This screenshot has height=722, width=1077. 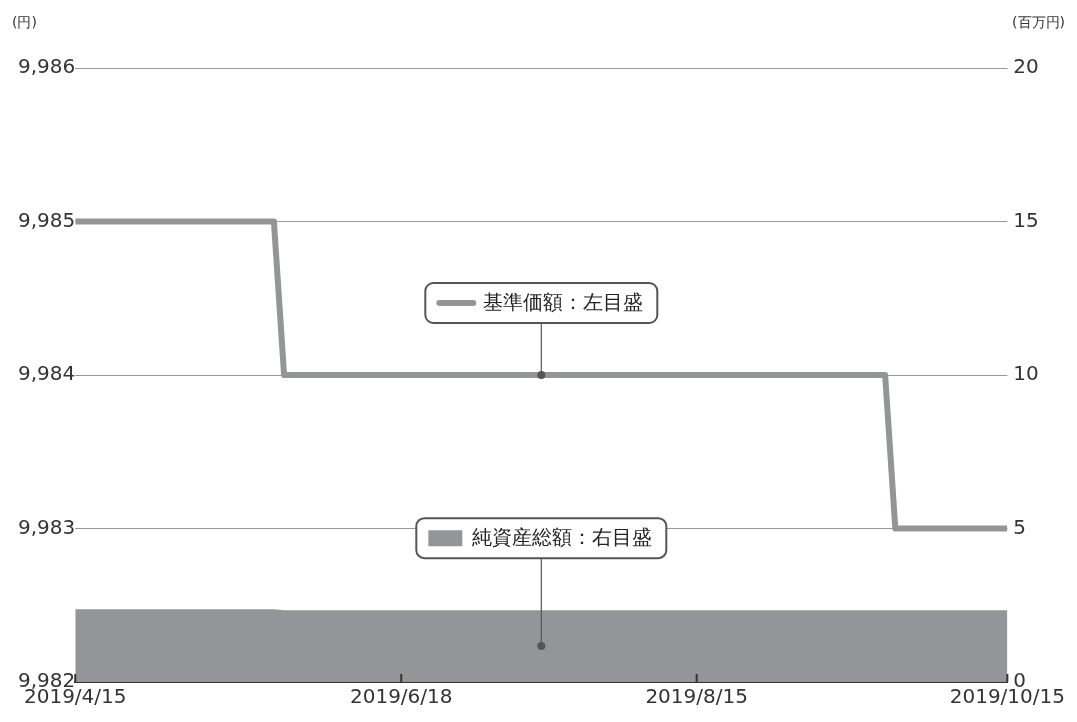 I want to click on legend-label: 基準価額：左目盛, so click(x=563, y=302).